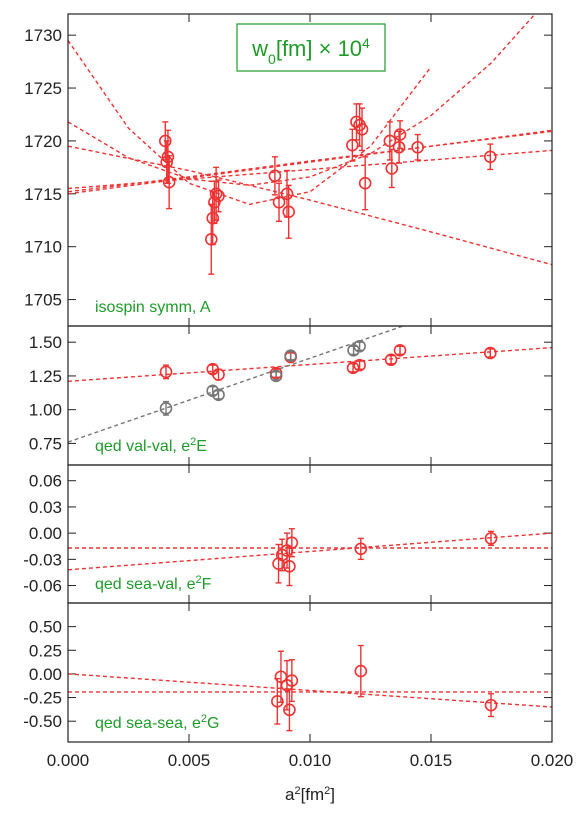 This screenshot has width=581, height=814. I want to click on x-tick-label: 0.020, so click(552, 760).